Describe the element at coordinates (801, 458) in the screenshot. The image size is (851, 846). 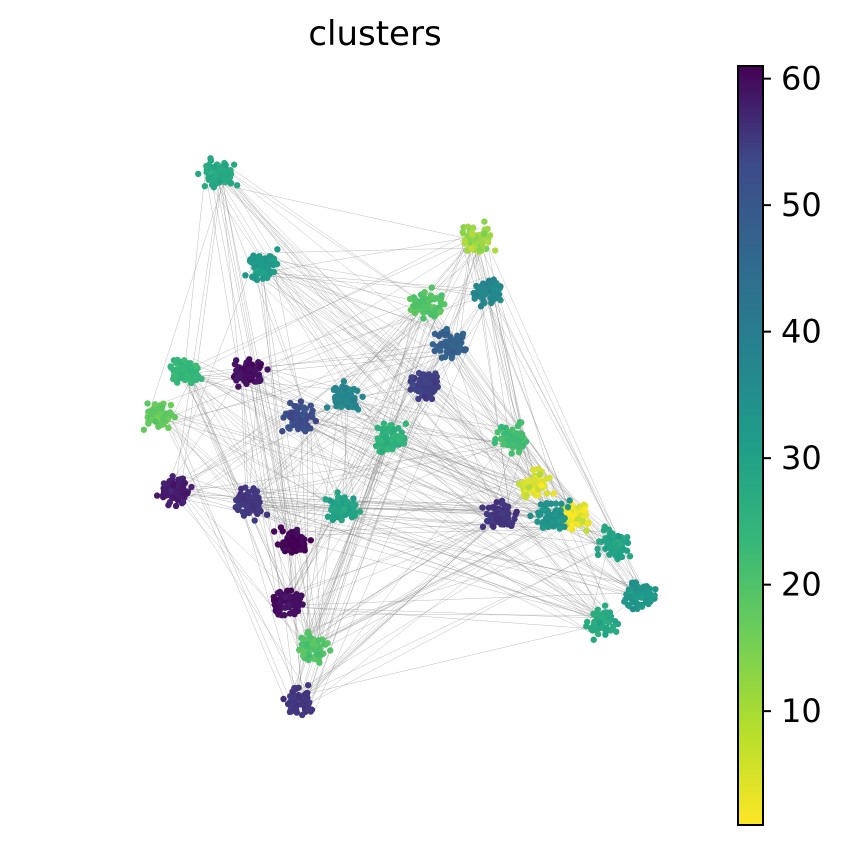
I see `colorbar-tick-label: 30` at that location.